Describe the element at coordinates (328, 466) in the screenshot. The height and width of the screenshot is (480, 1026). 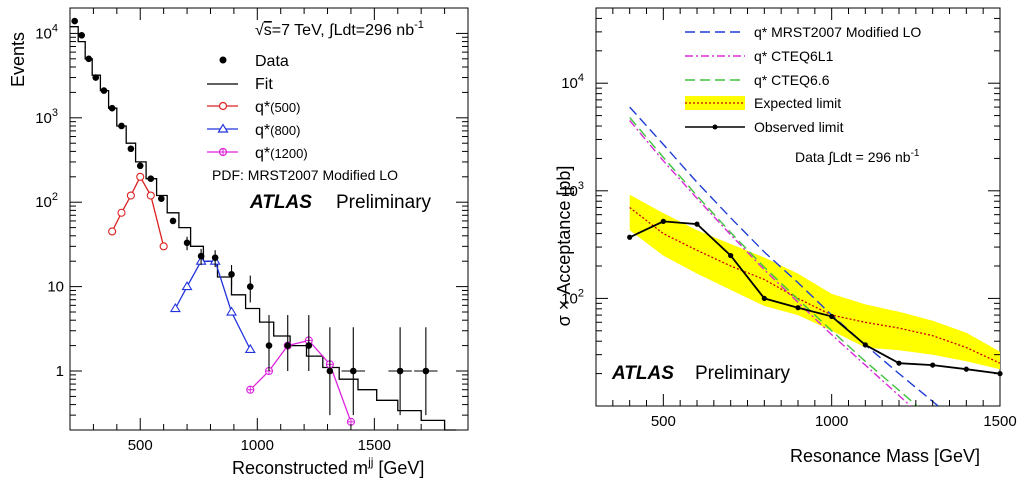
I see `left-xlabel: Reconstructed mjj [GeV]` at that location.